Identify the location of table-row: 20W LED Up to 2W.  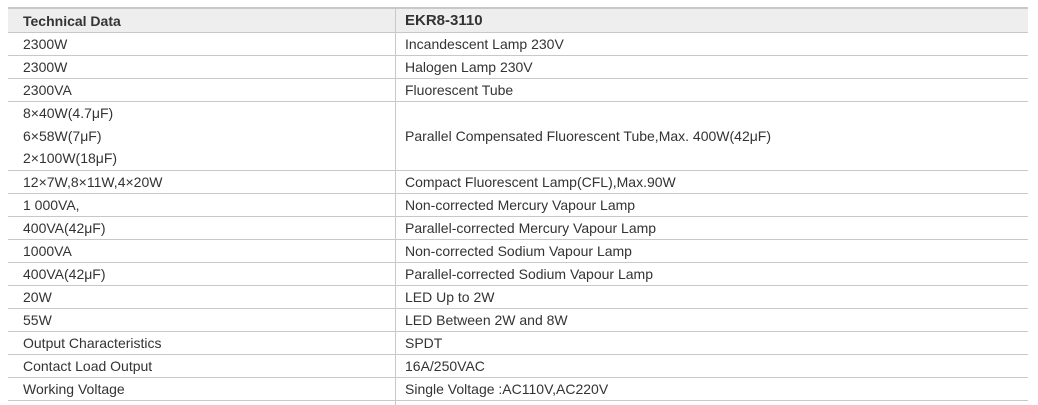
(518, 297).